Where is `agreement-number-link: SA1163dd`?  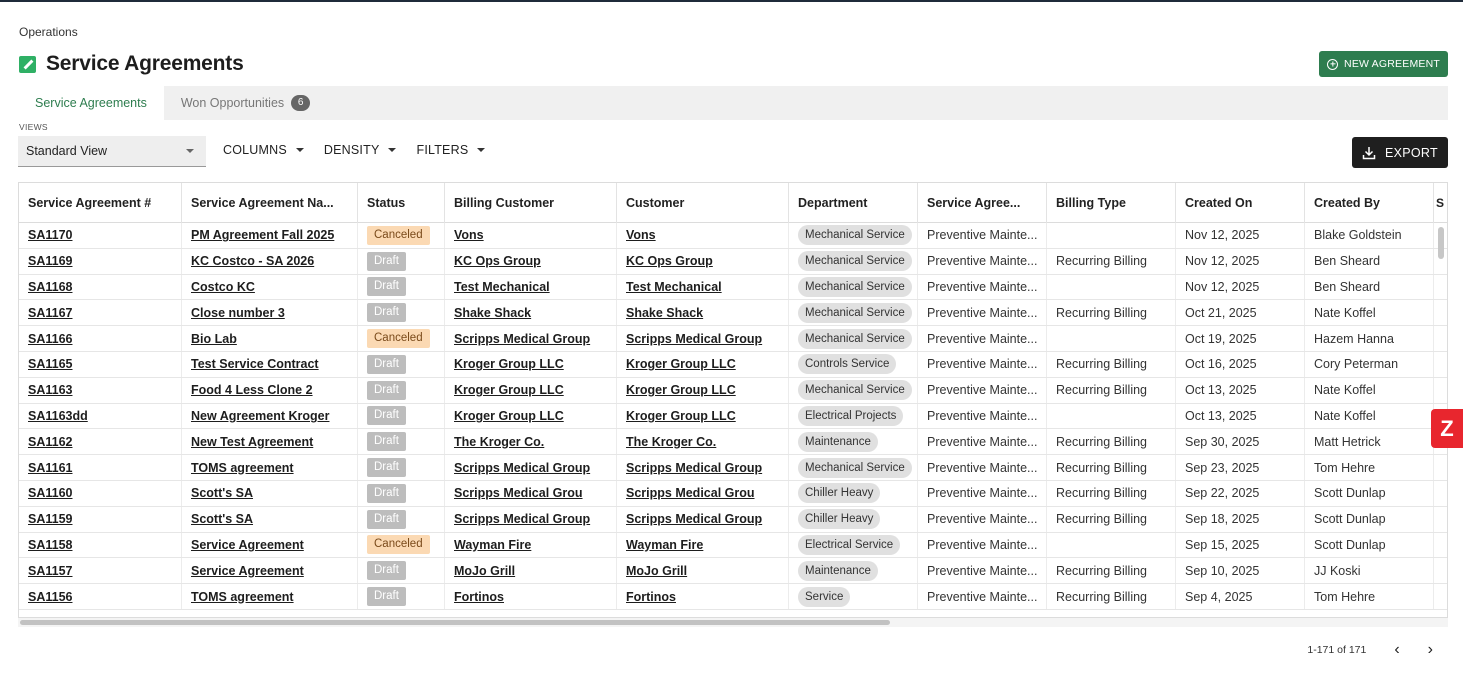
agreement-number-link: SA1163dd is located at coordinates (58, 415).